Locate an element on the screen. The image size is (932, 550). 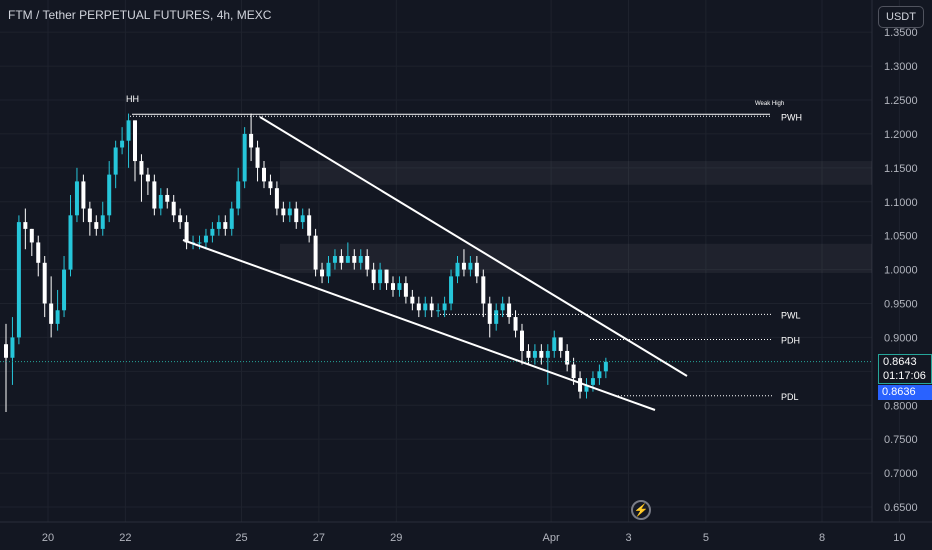
y-tick-label: 1.2500 is located at coordinates (901, 101).